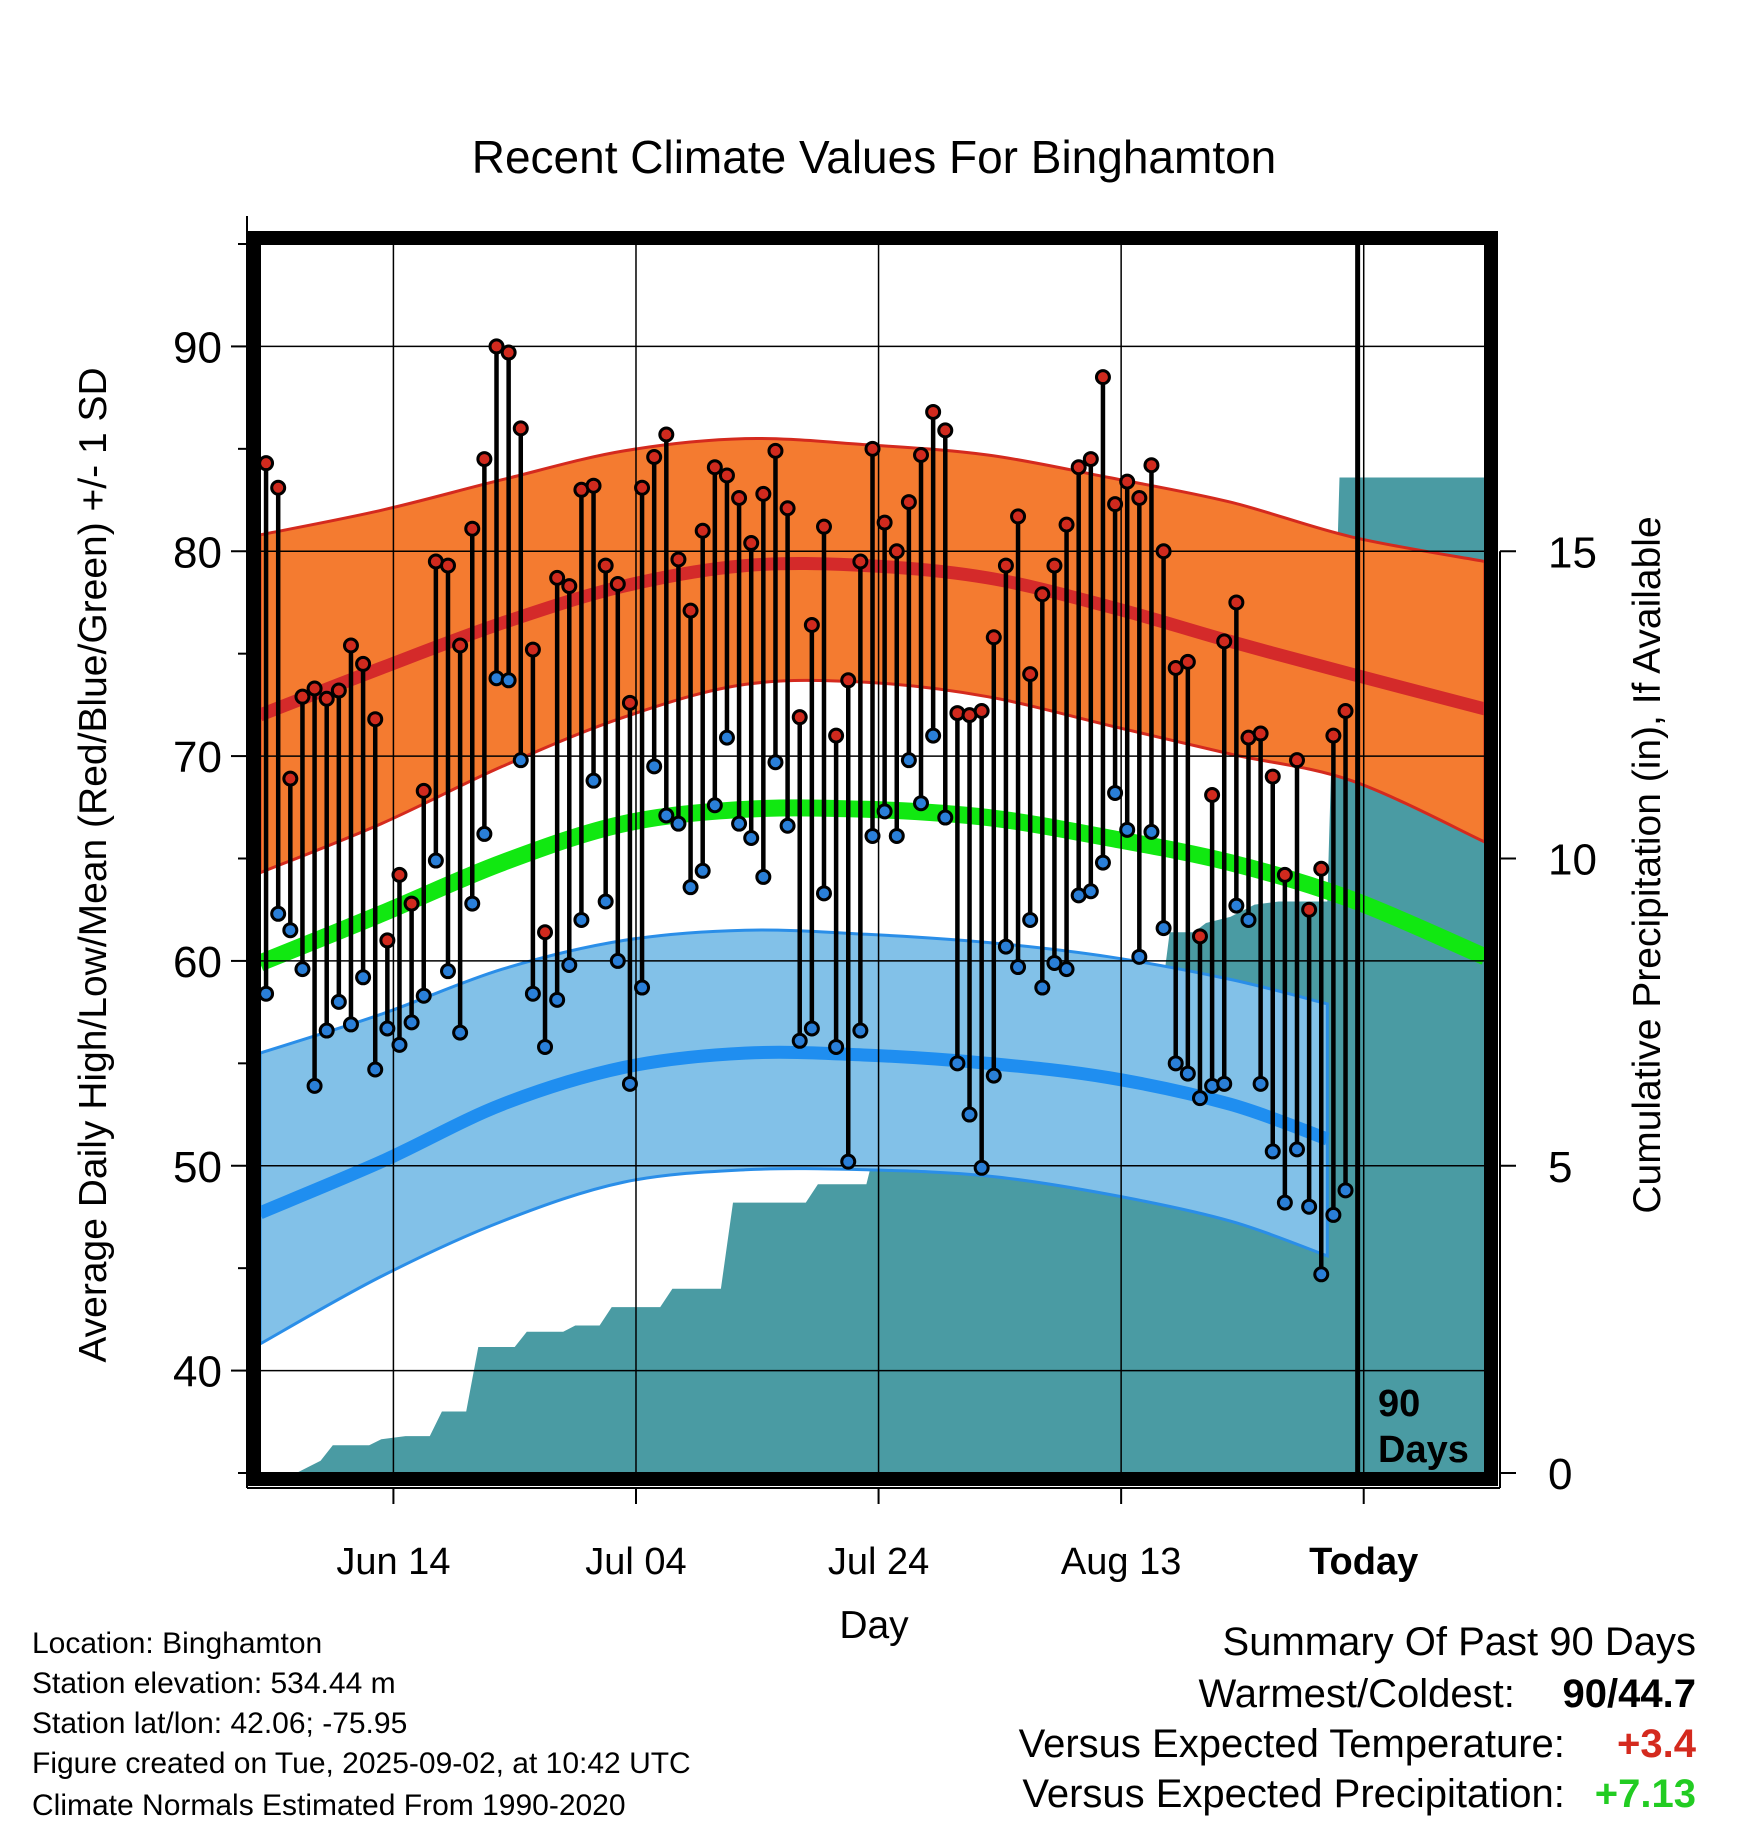 The image size is (1748, 1828). What do you see at coordinates (1645, 1794) in the screenshot?
I see `precip-departure-value: +7.13` at bounding box center [1645, 1794].